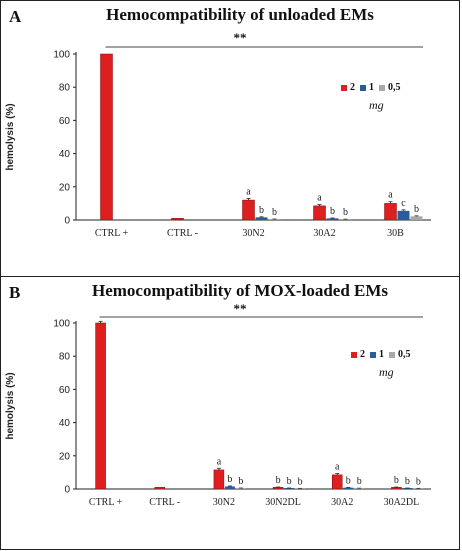 This screenshot has height=551, width=462. What do you see at coordinates (403, 203) in the screenshot?
I see `significance-letter: c` at bounding box center [403, 203].